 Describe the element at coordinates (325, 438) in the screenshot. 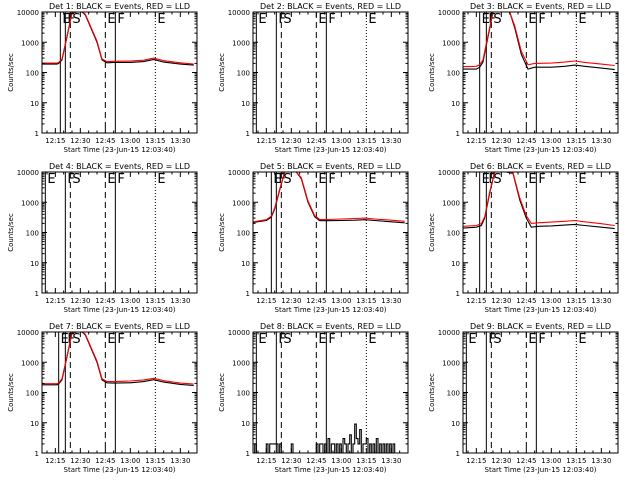

I see `series-events` at that location.